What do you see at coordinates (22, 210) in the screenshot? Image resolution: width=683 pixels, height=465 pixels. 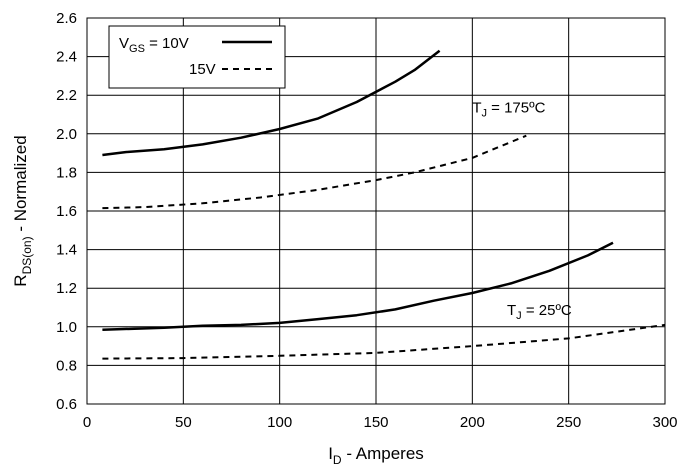 I see `y-axis-label: RDS(on) - Normalized` at bounding box center [22, 210].